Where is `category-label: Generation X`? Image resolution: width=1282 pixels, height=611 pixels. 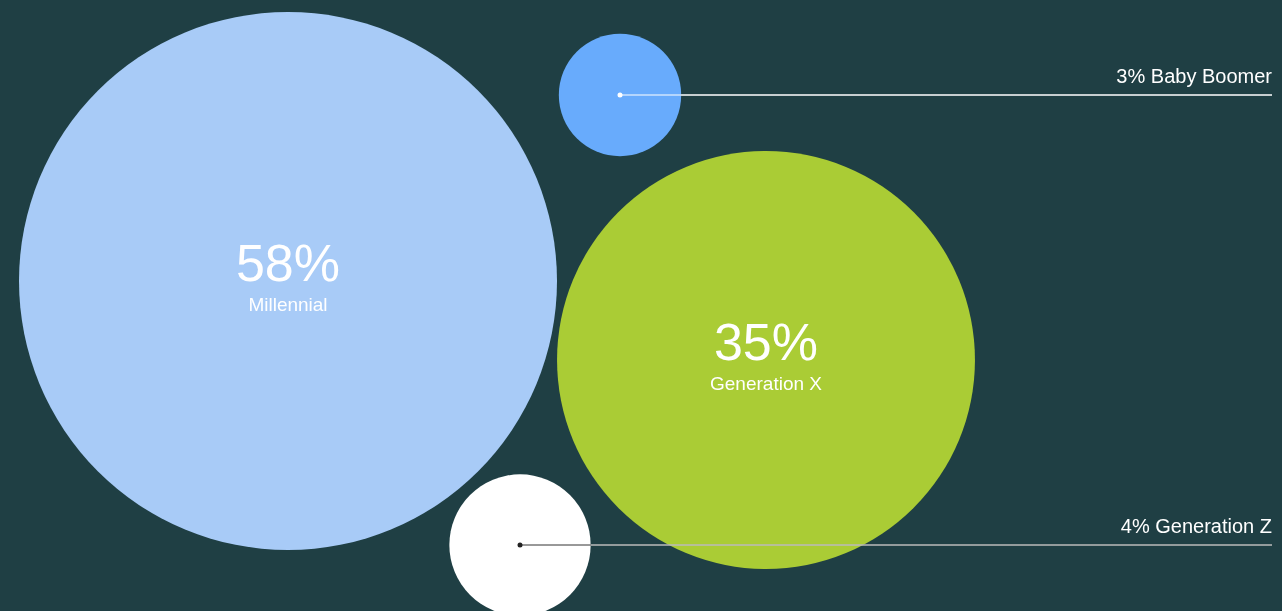 category-label: Generation X is located at coordinates (766, 383).